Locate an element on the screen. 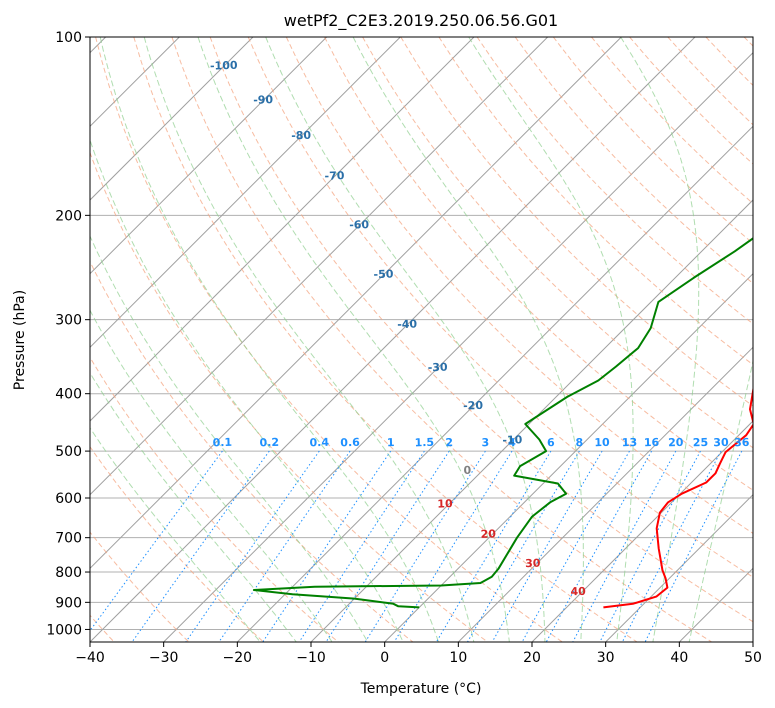  mixing-ratio-label: 6 is located at coordinates (551, 442).